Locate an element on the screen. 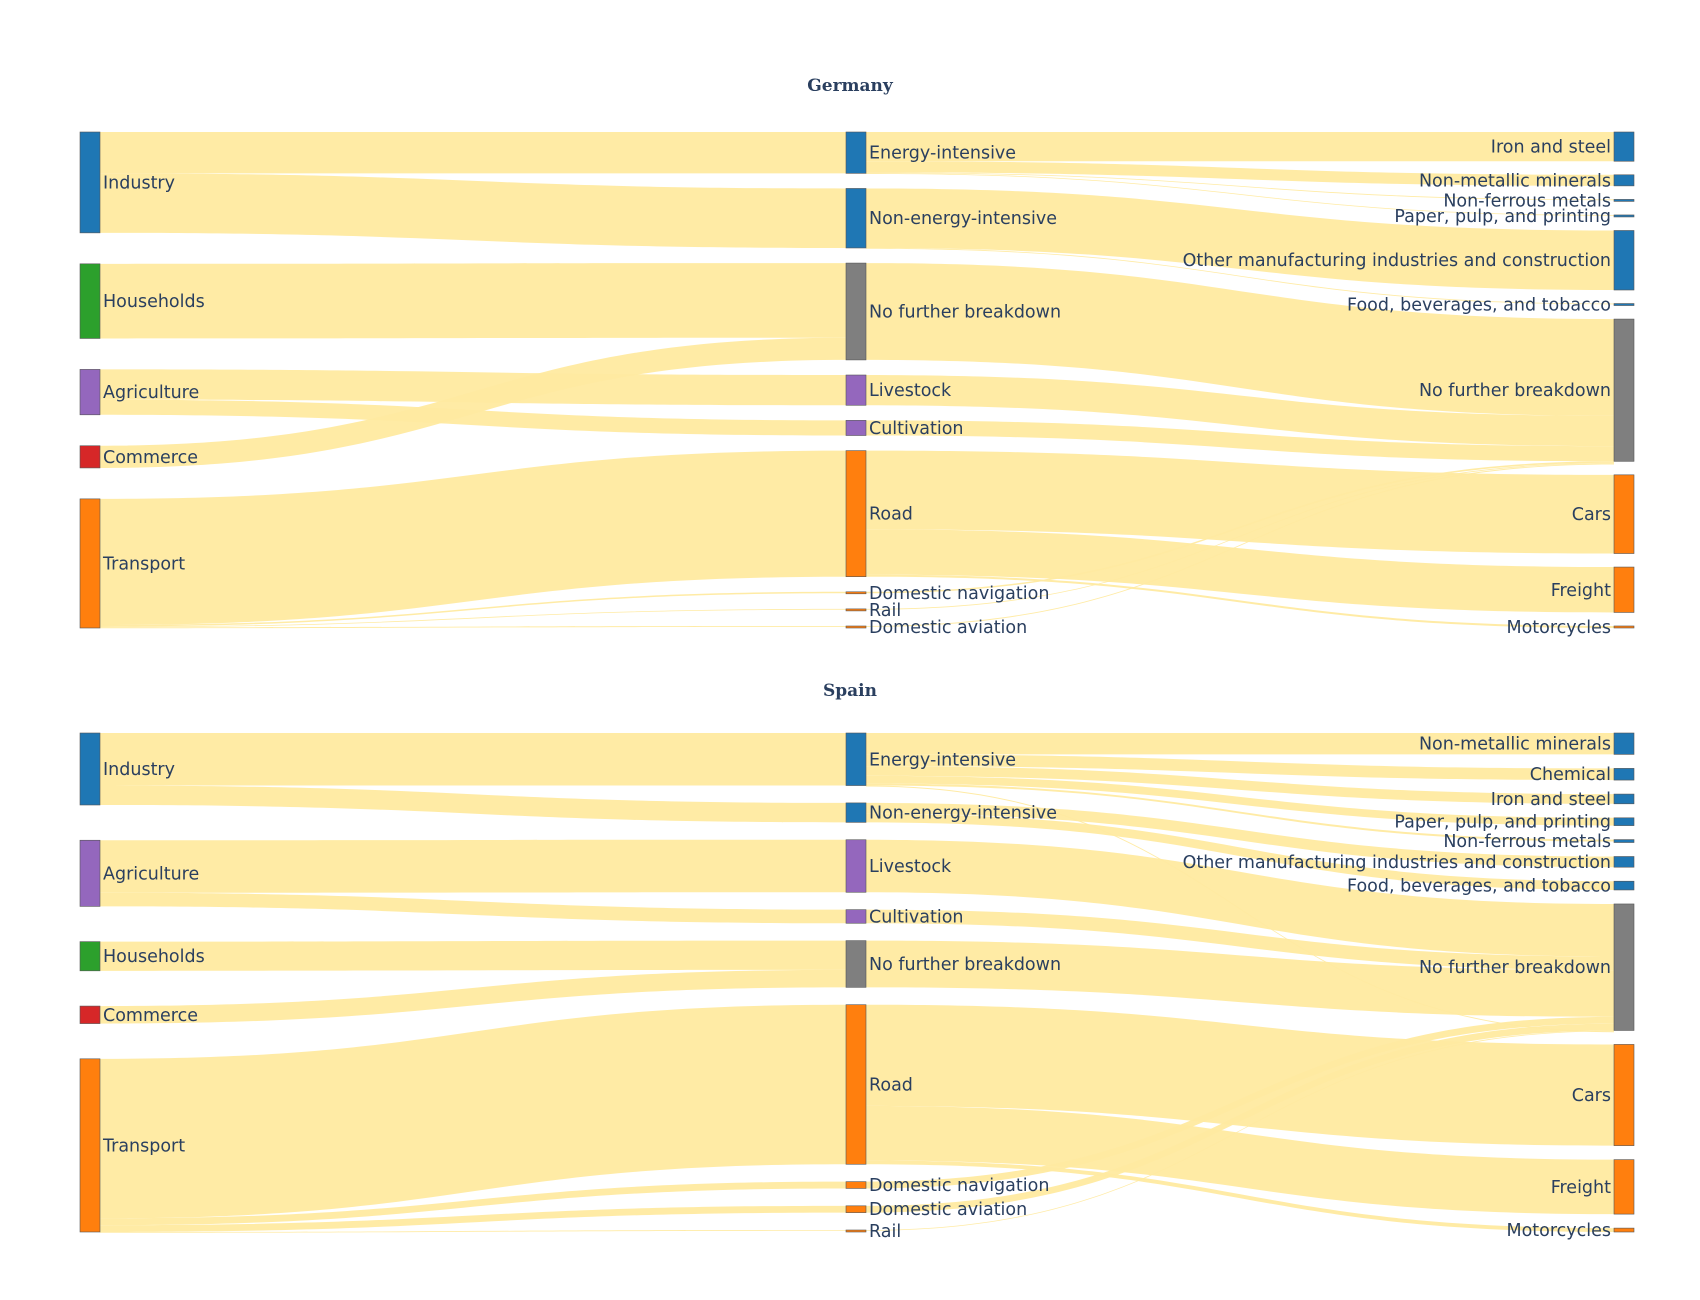  link-ei-to-nfb2 is located at coordinates (1240, 909).